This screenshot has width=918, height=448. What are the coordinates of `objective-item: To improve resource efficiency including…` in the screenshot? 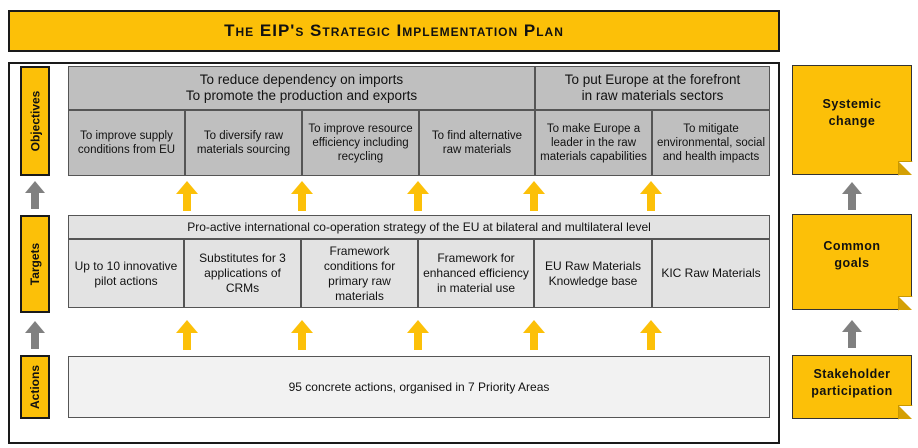 It's located at (360, 143).